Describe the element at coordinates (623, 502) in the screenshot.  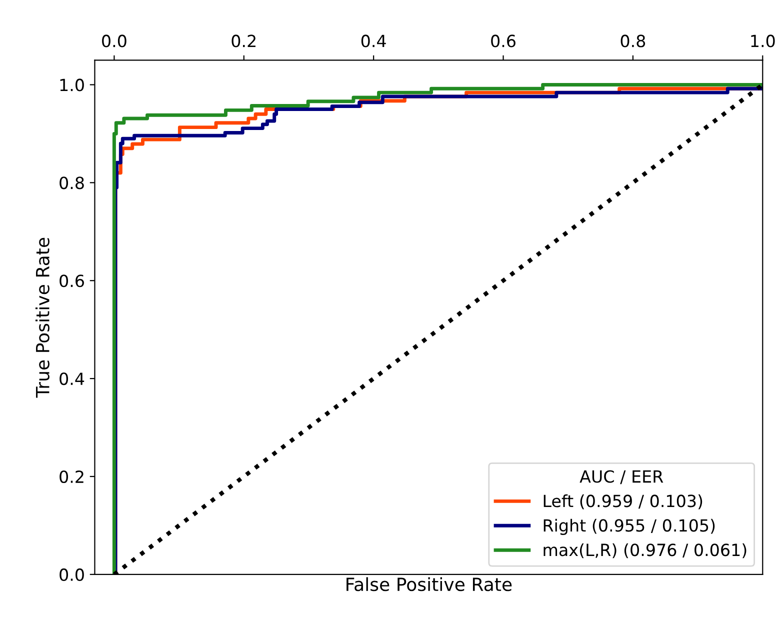
I see `legend-label: Left (0.959 / 0.103)` at that location.